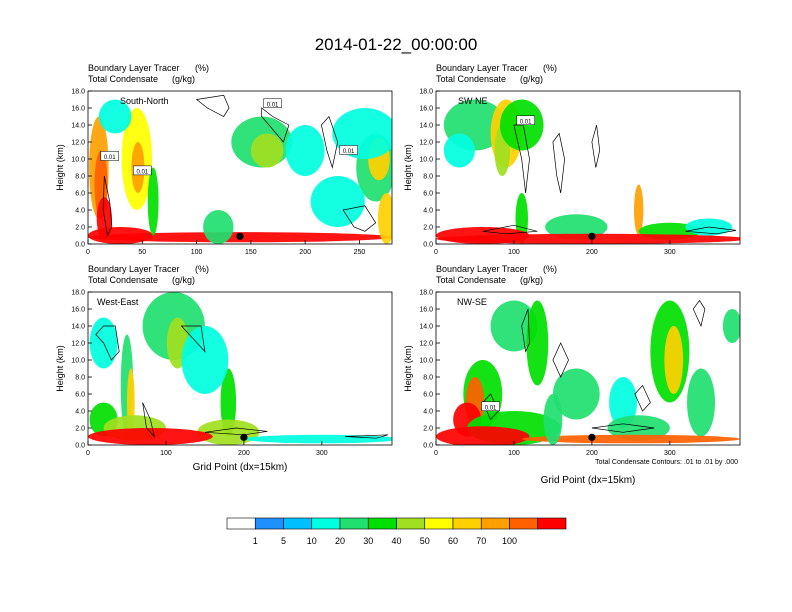 The width and height of the screenshot is (792, 612). Describe the element at coordinates (255, 541) in the screenshot. I see `colorbar-label: 1` at that location.